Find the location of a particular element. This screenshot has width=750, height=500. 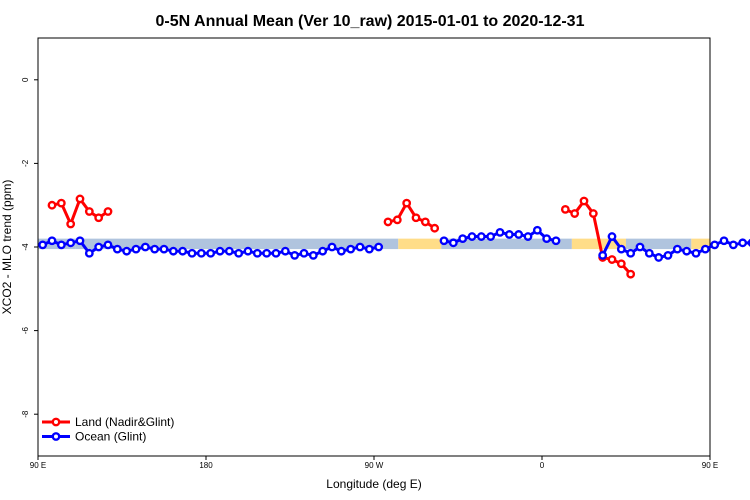

y-tick-label: -6 is located at coordinates (25, 330).